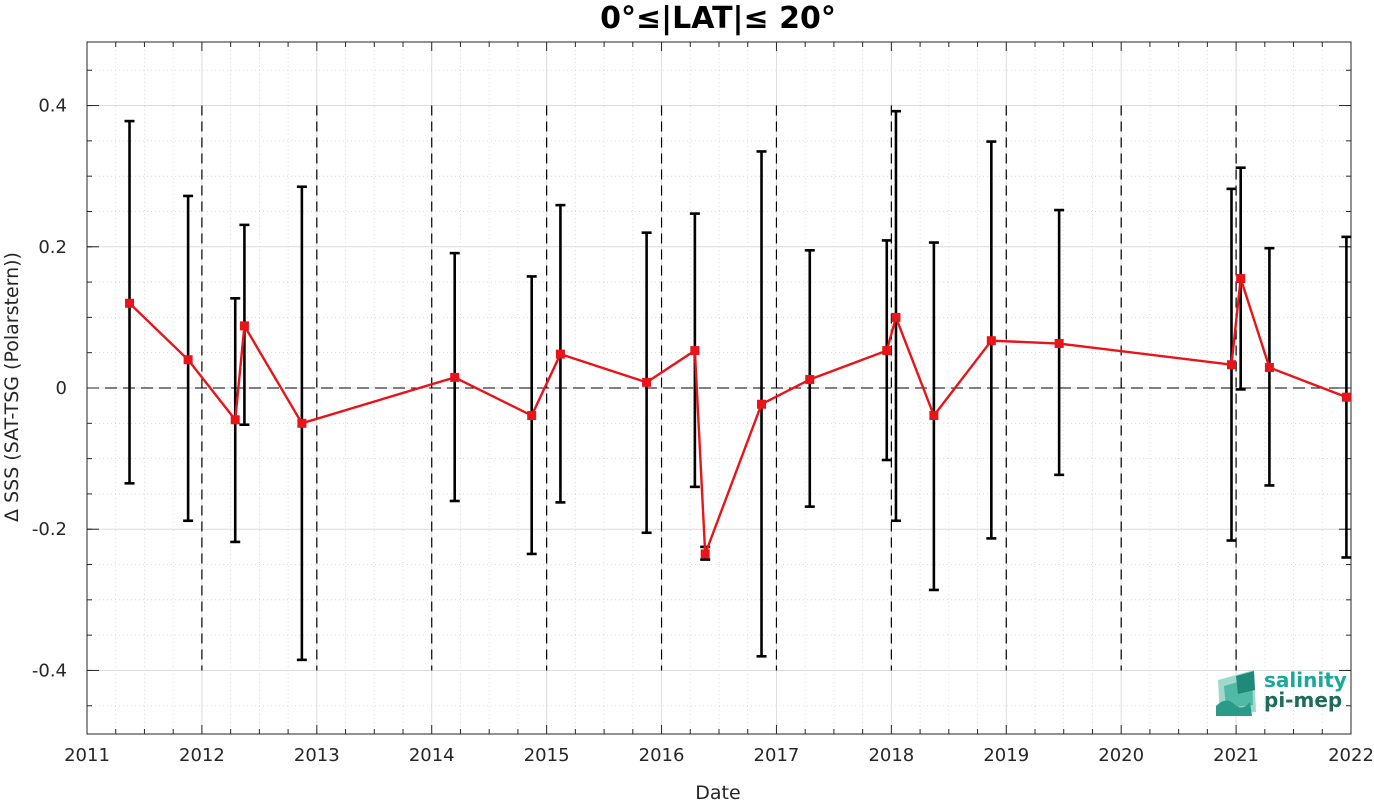 This screenshot has width=1374, height=801. What do you see at coordinates (1305, 680) in the screenshot?
I see `logo-line1: salinity` at bounding box center [1305, 680].